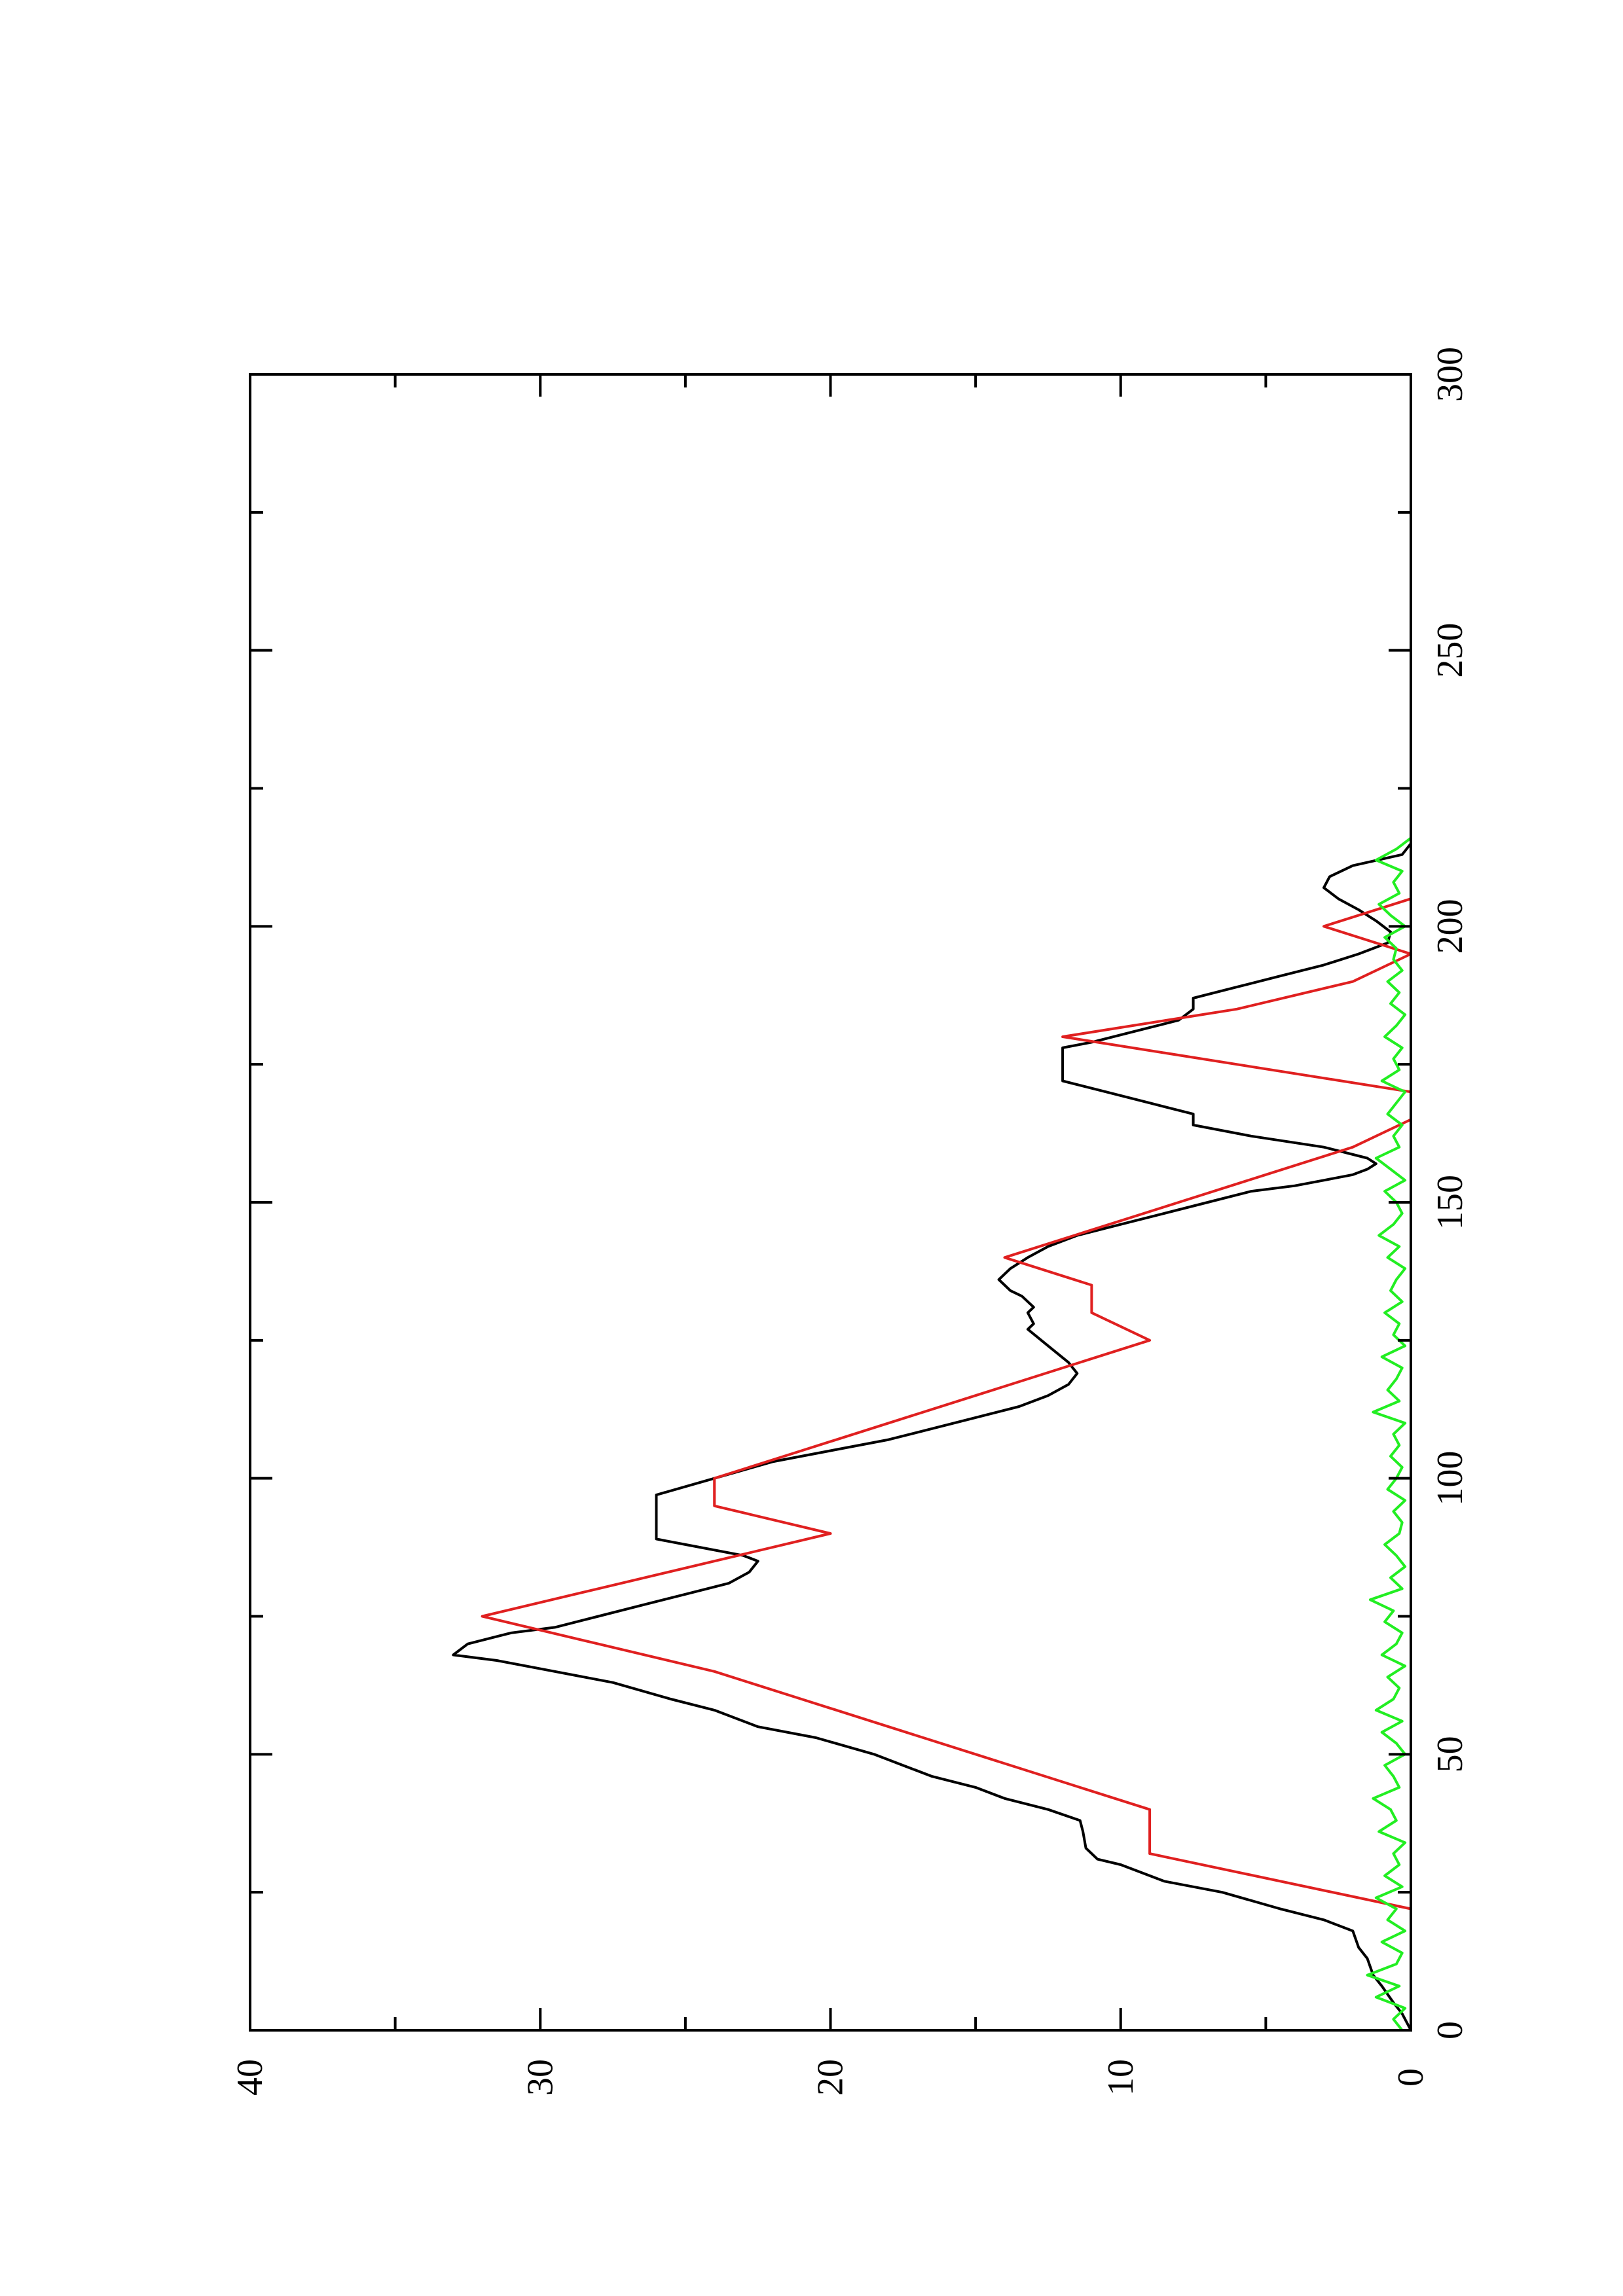 Image resolution: width=1623 pixels, height=2296 pixels. Describe the element at coordinates (1450, 2030) in the screenshot. I see `x-tick-label: 0` at that location.